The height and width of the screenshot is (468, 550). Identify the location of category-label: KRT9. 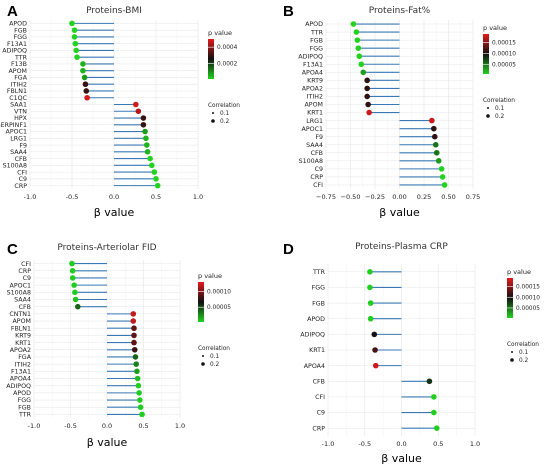
(23, 336).